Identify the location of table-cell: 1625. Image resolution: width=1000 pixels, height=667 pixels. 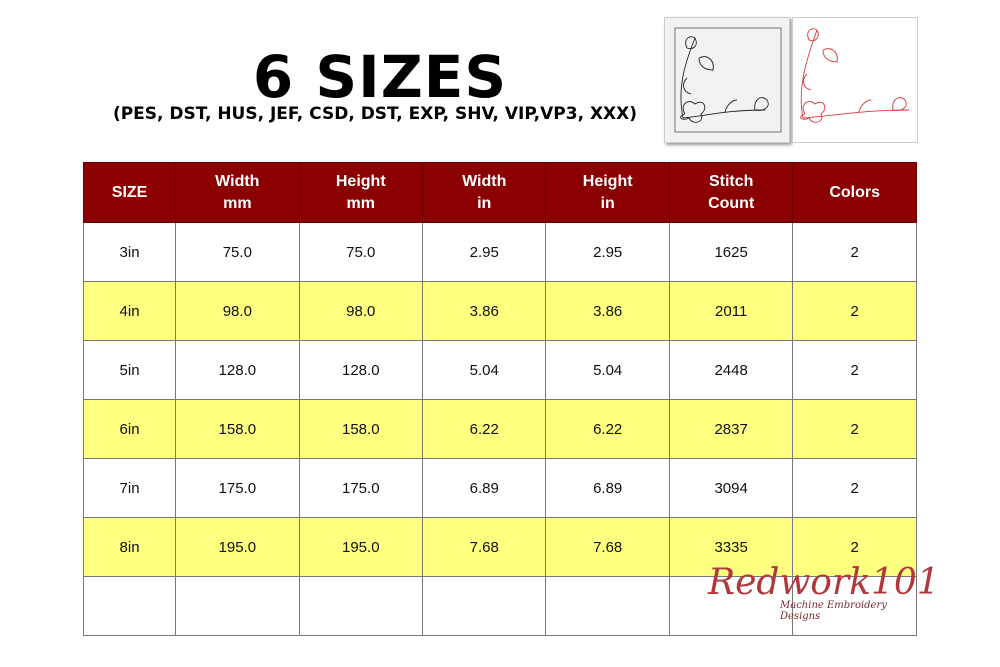
(731, 252).